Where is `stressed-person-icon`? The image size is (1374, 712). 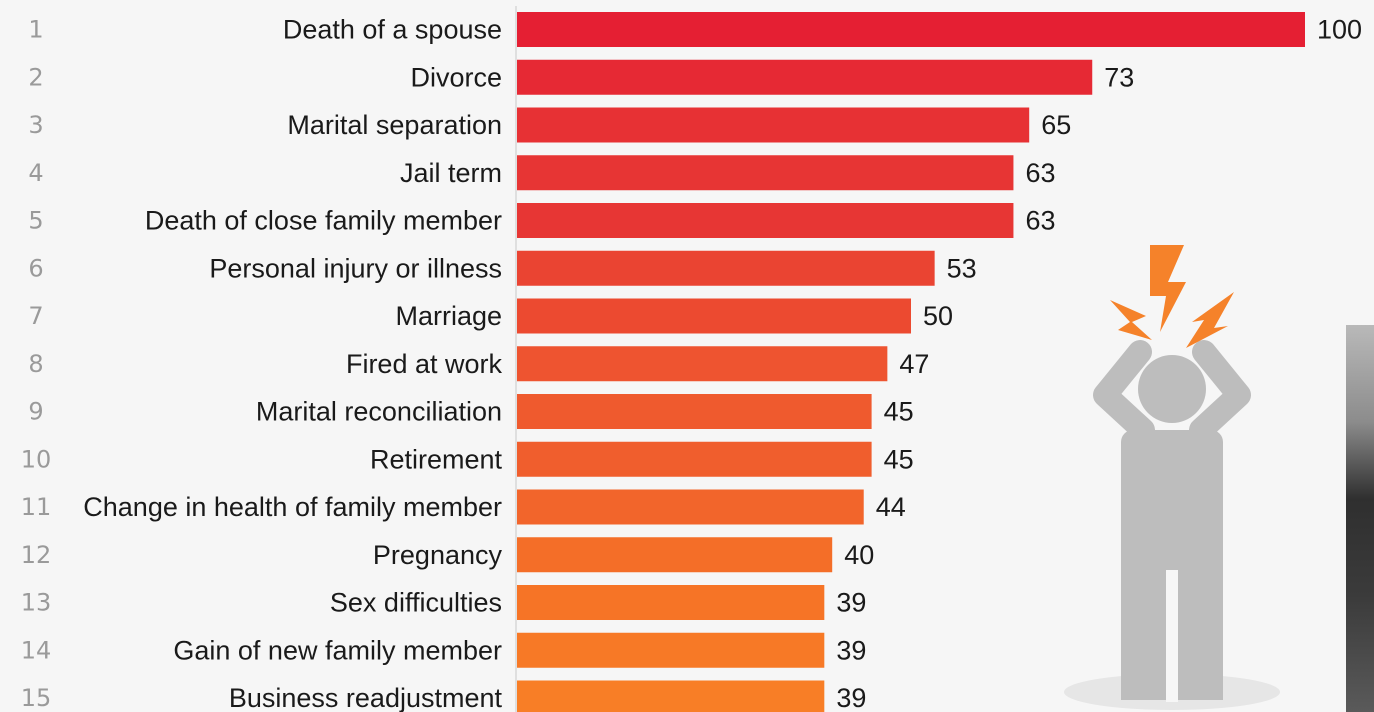
stressed-person-icon is located at coordinates (1172, 477).